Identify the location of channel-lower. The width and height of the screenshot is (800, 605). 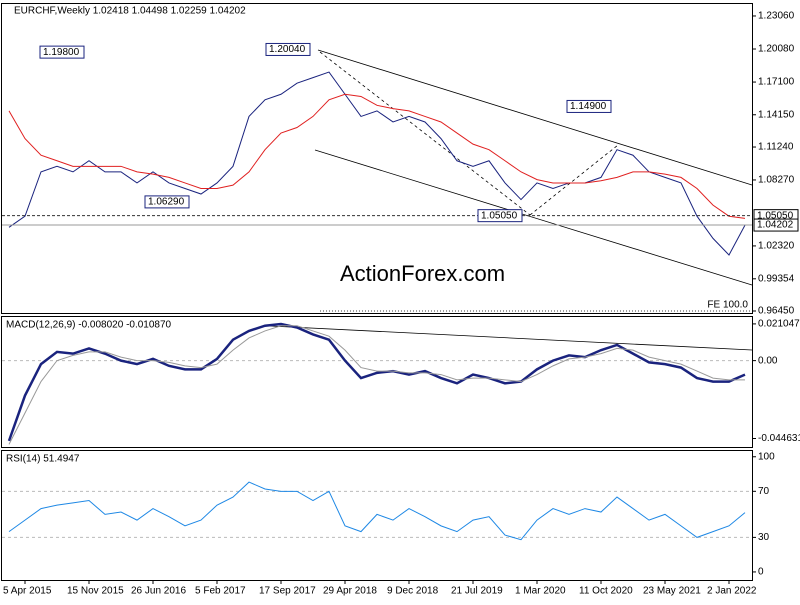
(533, 217).